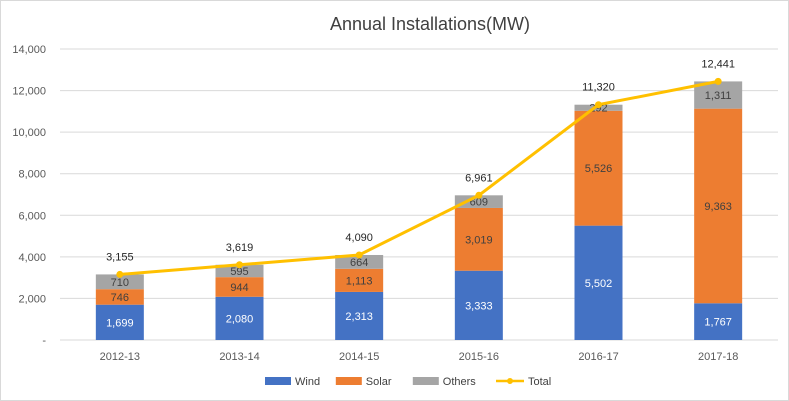 This screenshot has height=401, width=789. Describe the element at coordinates (29, 133) in the screenshot. I see `y-tick-label: 10,000` at that location.